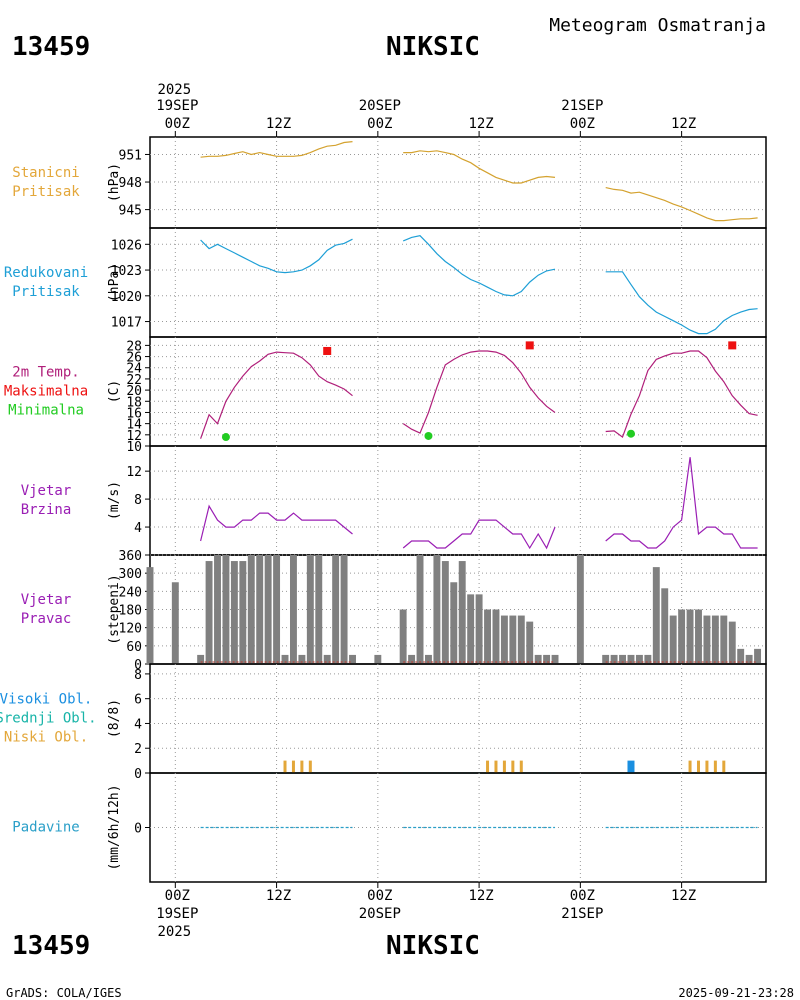 Image resolution: width=800 pixels, height=1000 pixels. Describe the element at coordinates (48, 719) in the screenshot. I see `panel-label: Srednji Obl.` at that location.